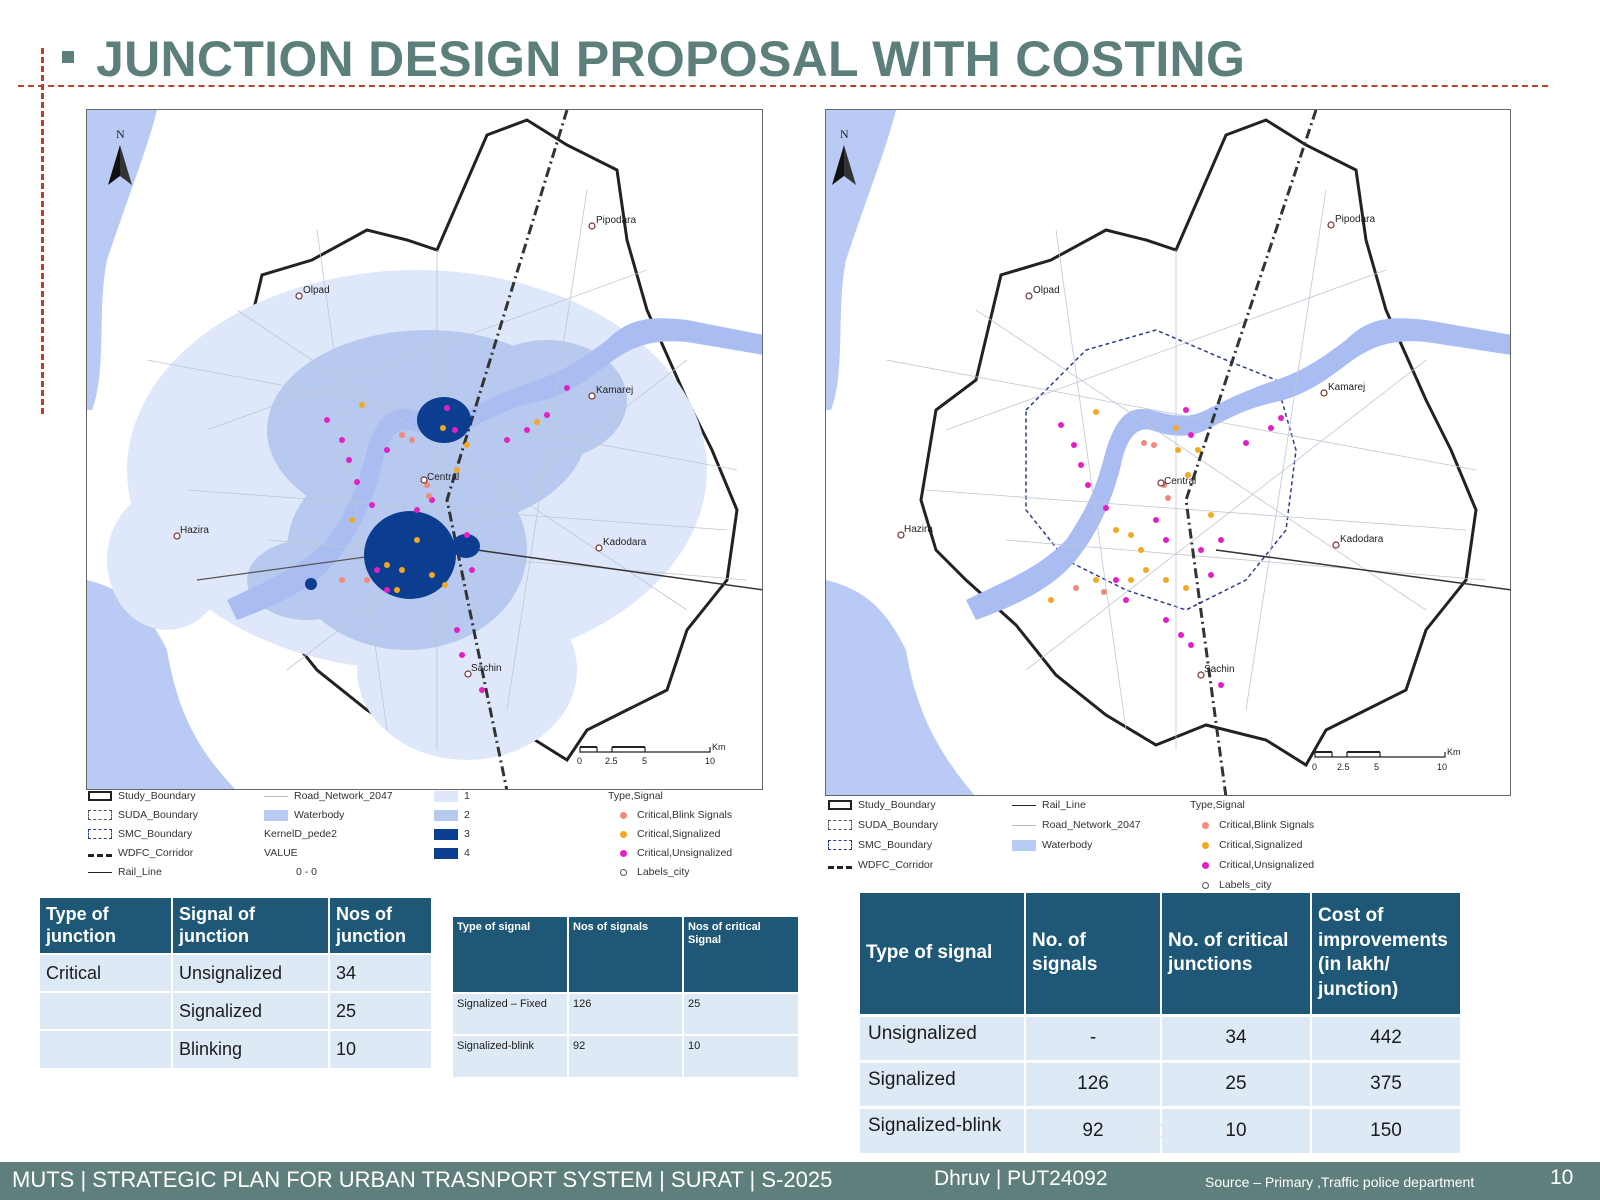 The width and height of the screenshot is (1600, 1200). What do you see at coordinates (236, 973) in the screenshot?
I see `table-row: Critical Unsignalized 34` at bounding box center [236, 973].